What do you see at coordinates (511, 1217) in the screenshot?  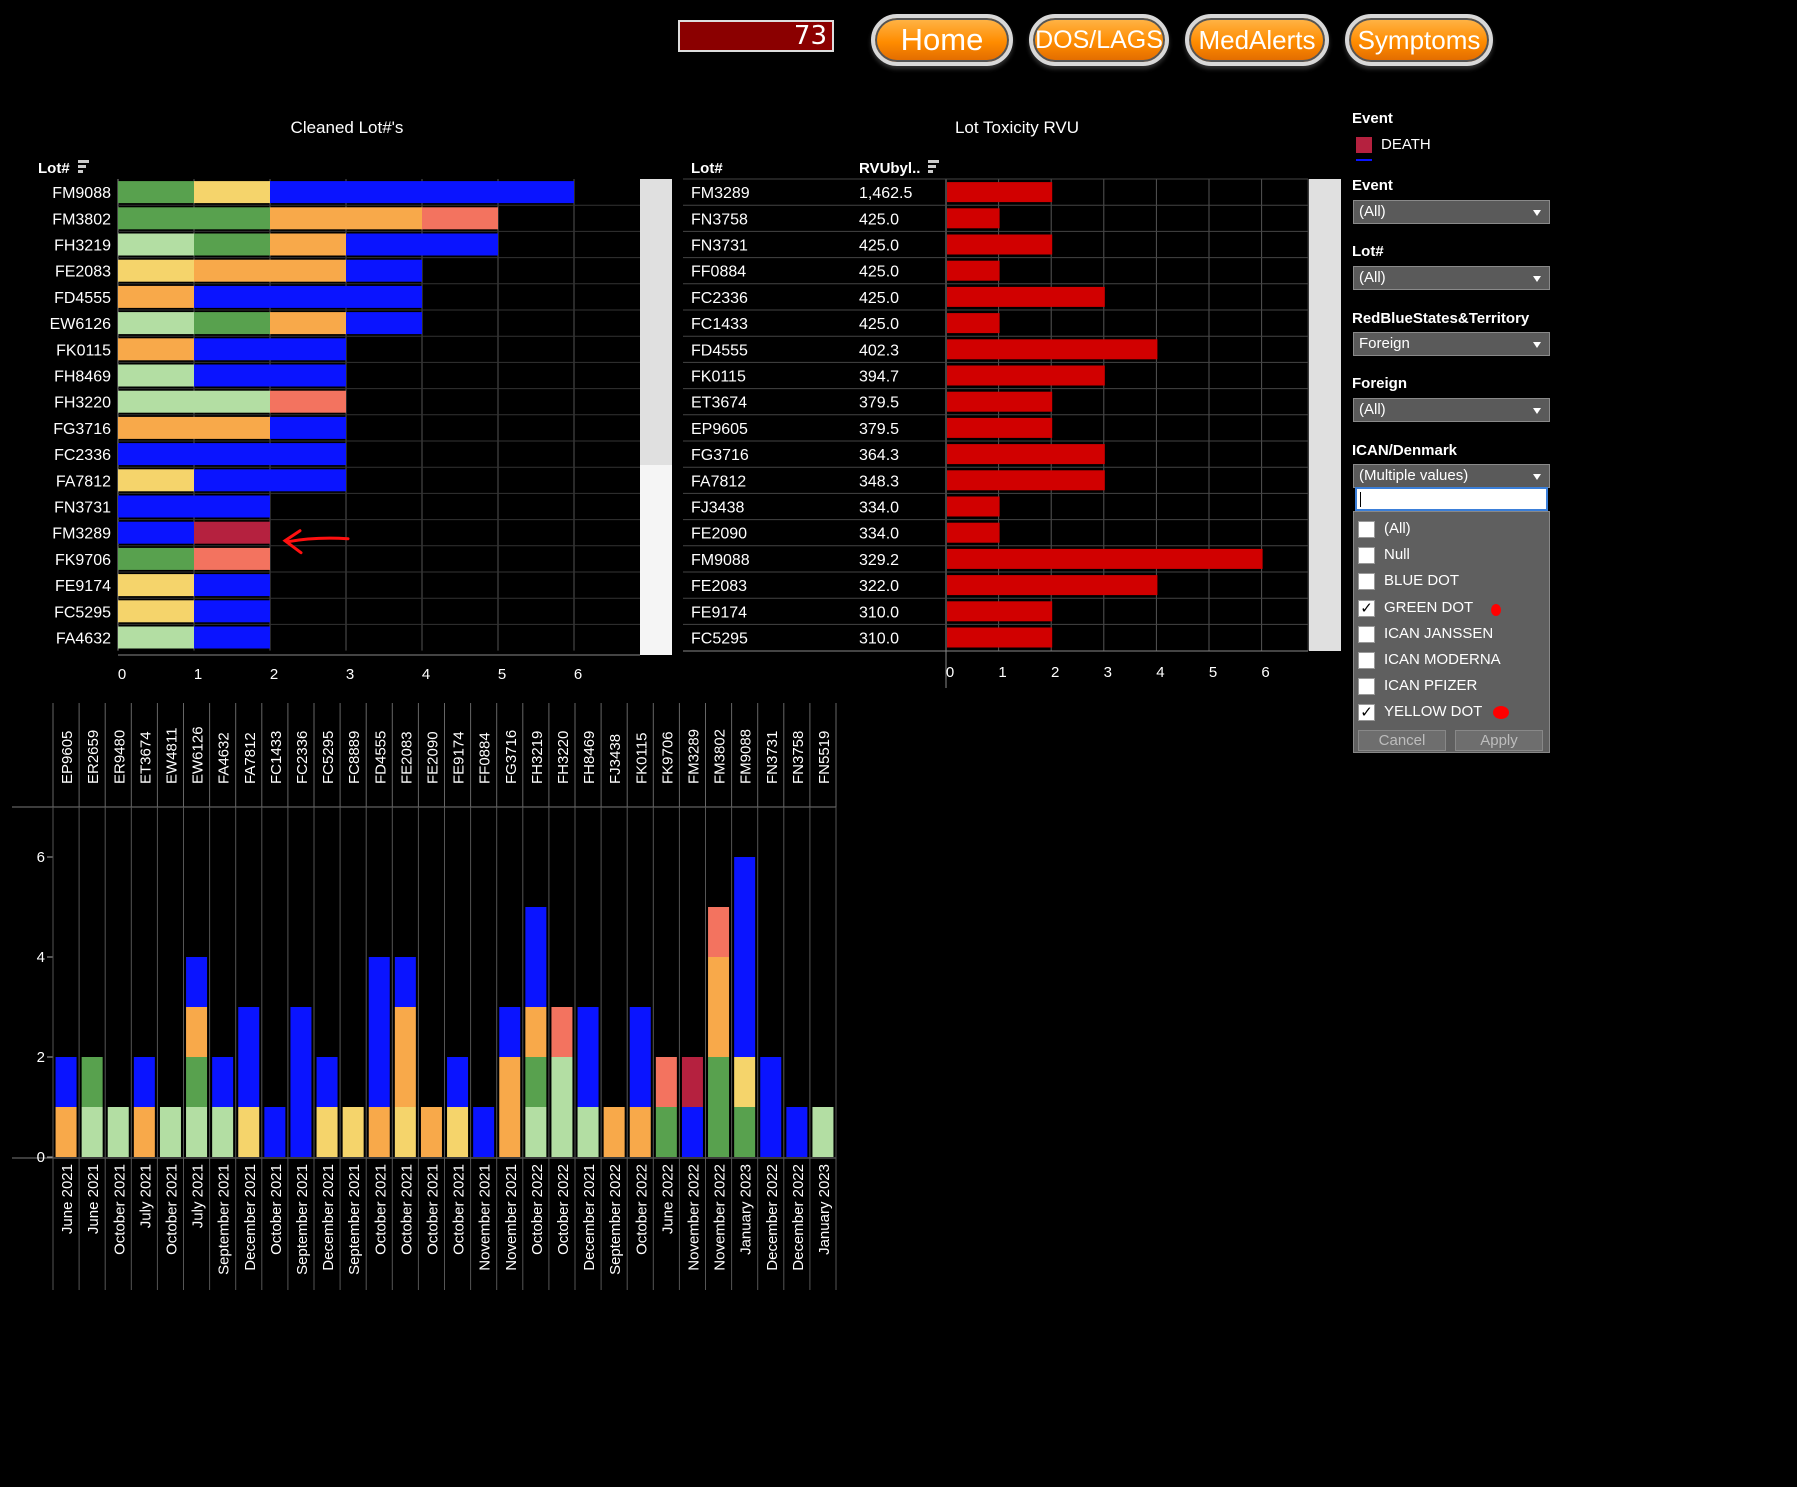 I see `date-label: November 2021` at bounding box center [511, 1217].